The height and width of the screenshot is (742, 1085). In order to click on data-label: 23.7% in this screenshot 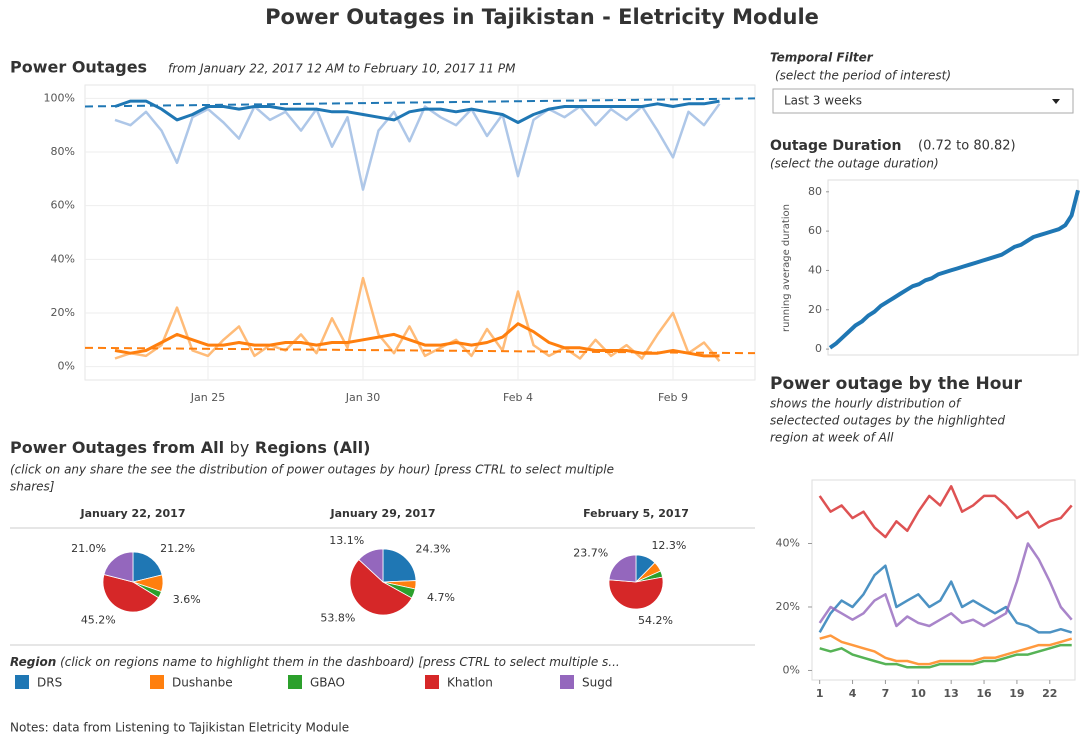, I will do `click(590, 552)`.